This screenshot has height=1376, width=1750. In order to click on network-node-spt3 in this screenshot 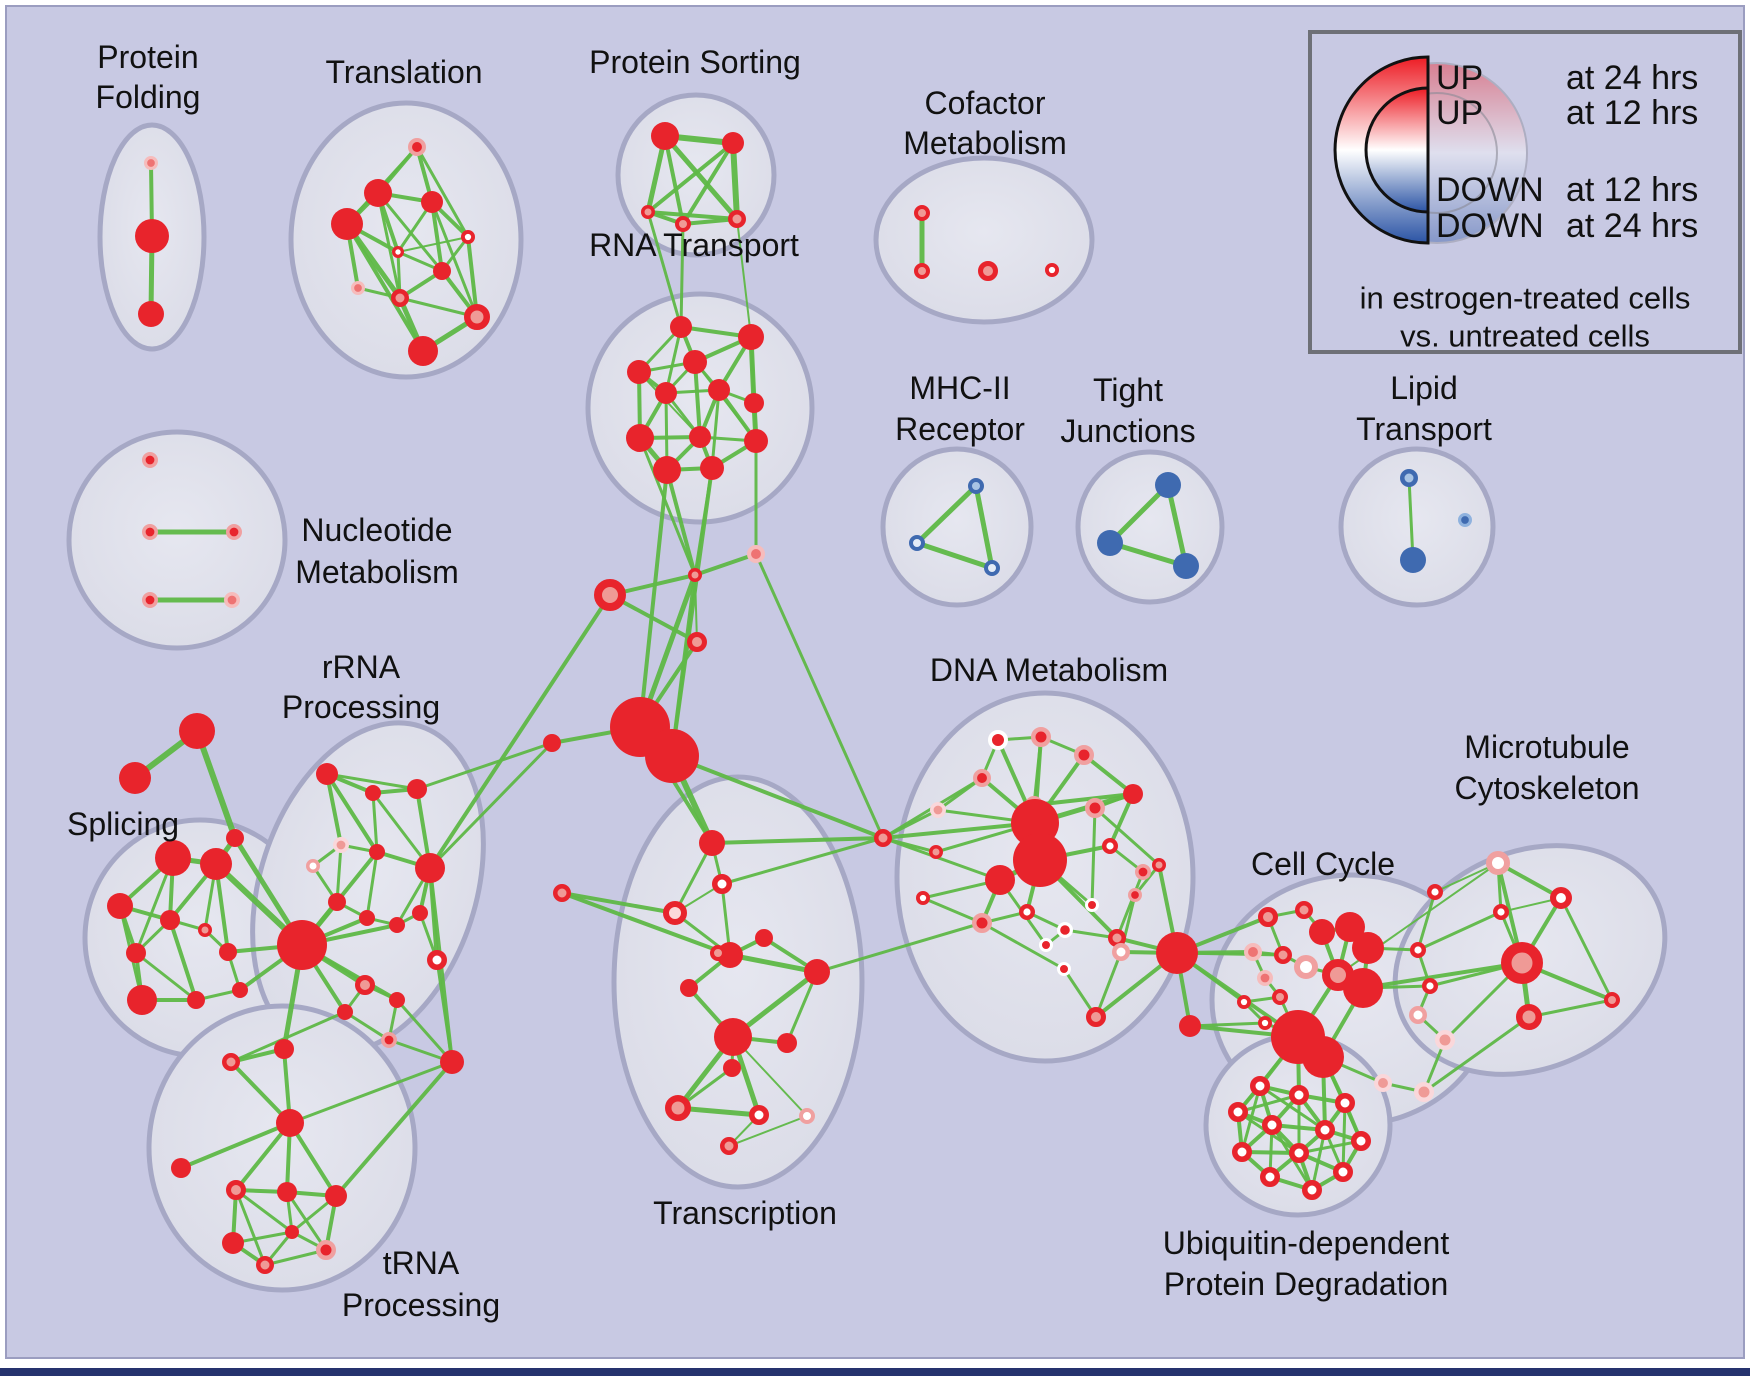, I will do `click(235, 838)`.